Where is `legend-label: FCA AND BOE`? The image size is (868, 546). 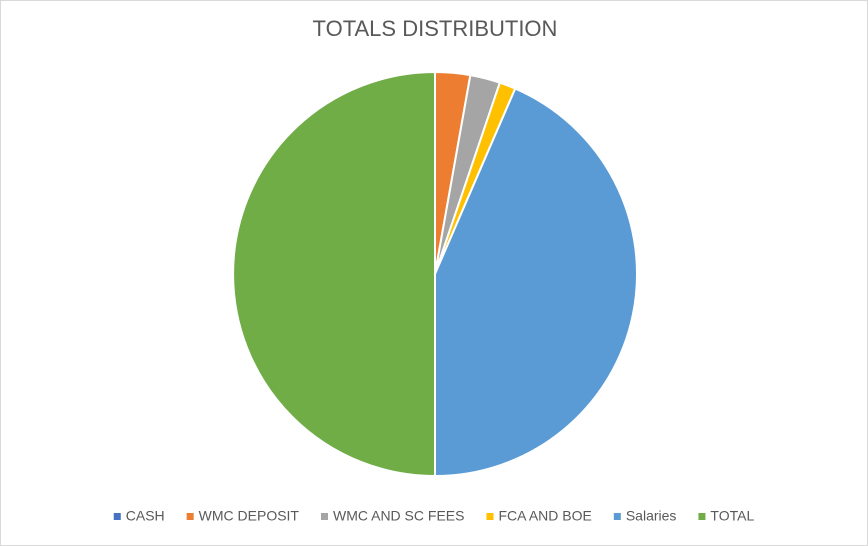 legend-label: FCA AND BOE is located at coordinates (544, 516).